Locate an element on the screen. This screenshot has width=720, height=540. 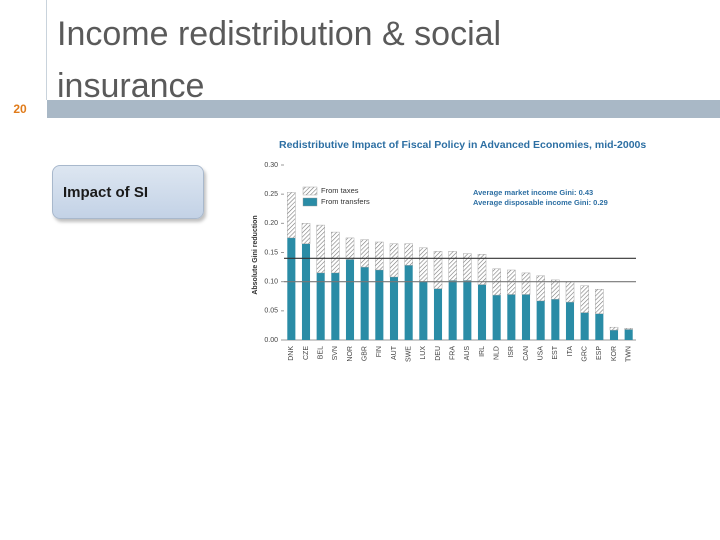
x-tick-label: CZE is located at coordinates (306, 353).